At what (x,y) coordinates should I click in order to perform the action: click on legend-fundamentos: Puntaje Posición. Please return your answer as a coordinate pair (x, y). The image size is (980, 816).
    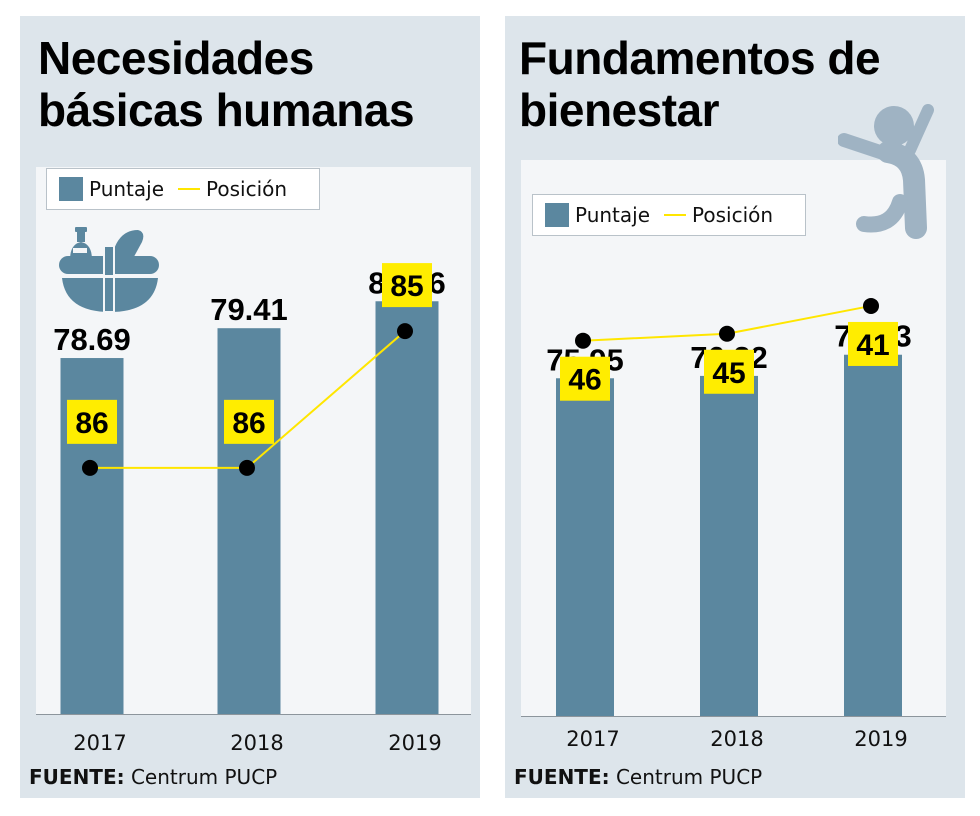
    Looking at the image, I should click on (669, 215).